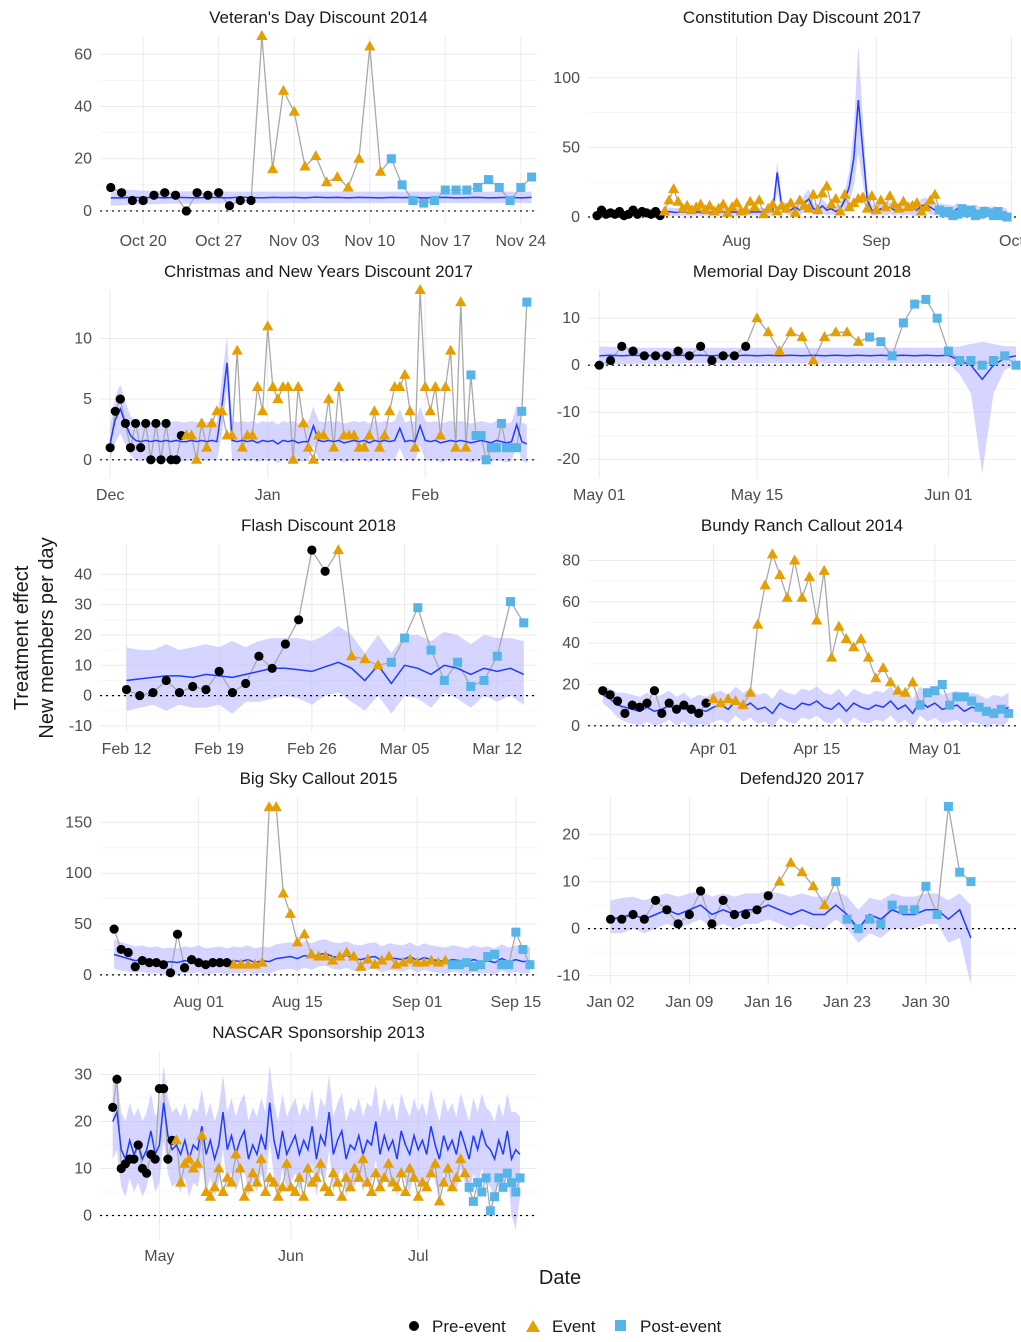 Image resolution: width=1021 pixels, height=1342 pixels. Describe the element at coordinates (198, 1002) in the screenshot. I see `x-tick-label: Aug 01` at that location.